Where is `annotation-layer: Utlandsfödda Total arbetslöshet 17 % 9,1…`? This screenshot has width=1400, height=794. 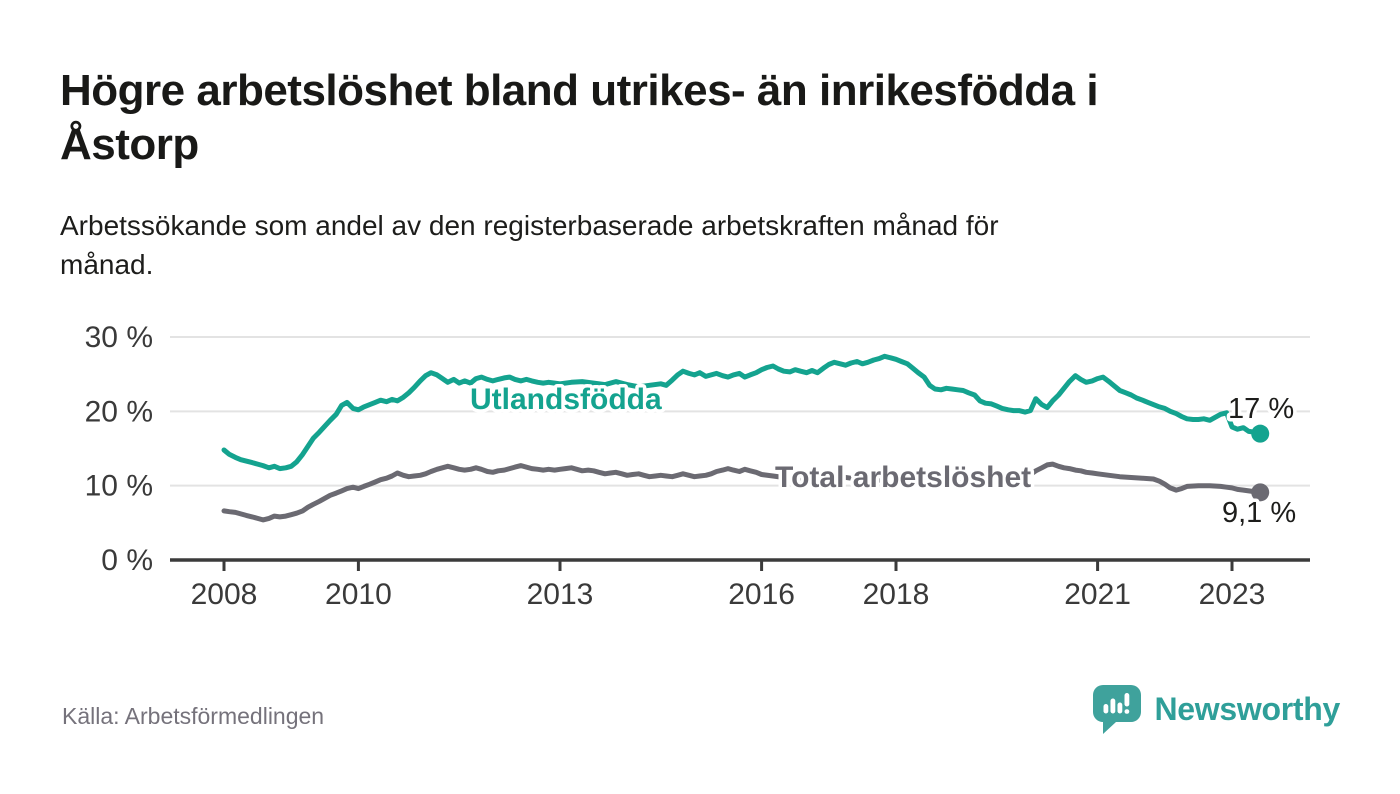 annotation-layer: Utlandsfödda Total arbetslöshet 17 % 9,1… is located at coordinates (883, 456).